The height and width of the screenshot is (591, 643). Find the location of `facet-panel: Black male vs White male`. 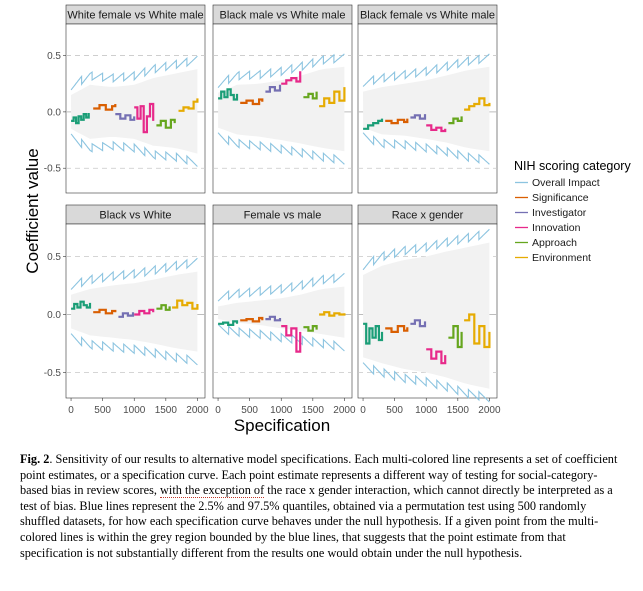

facet-panel: Black male vs White male is located at coordinates (282, 99).